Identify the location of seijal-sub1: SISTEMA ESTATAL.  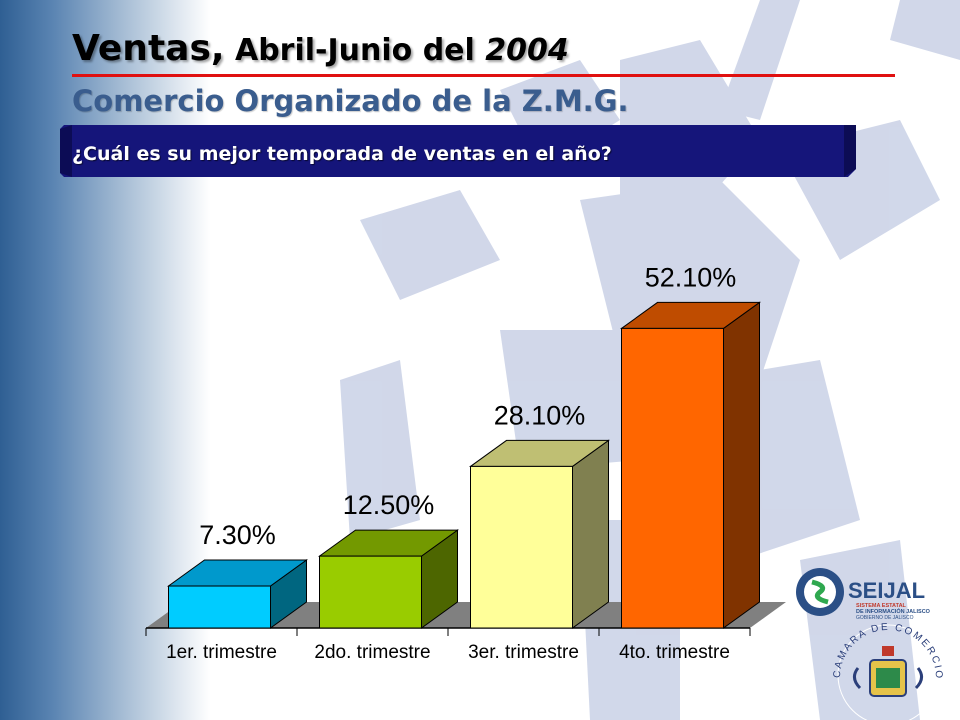
(881, 606).